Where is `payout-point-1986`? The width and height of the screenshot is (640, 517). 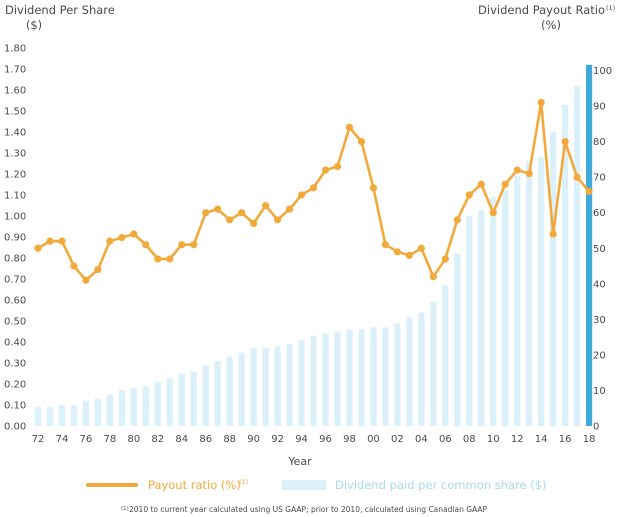 payout-point-1986 is located at coordinates (206, 213).